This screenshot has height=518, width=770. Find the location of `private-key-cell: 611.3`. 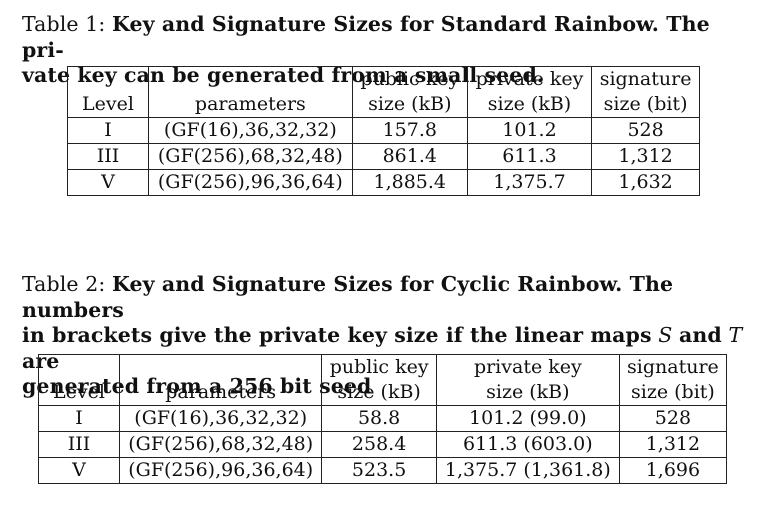

private-key-cell: 611.3 is located at coordinates (529, 156).